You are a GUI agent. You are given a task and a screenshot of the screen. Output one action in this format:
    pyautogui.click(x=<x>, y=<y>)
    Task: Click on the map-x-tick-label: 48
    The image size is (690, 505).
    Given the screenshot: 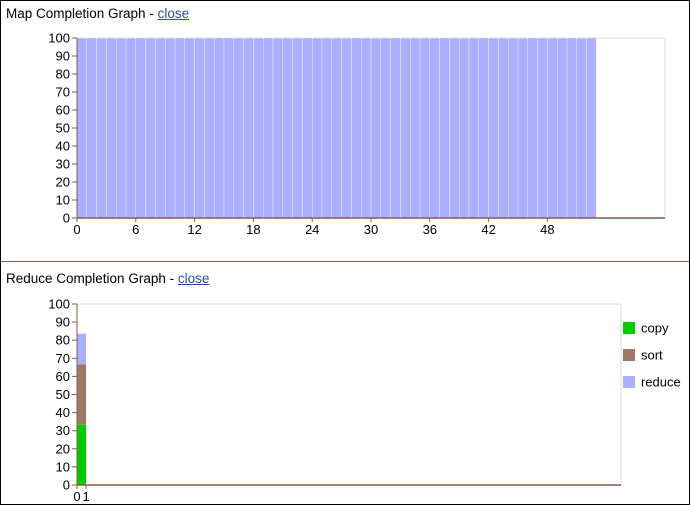 What is the action you would take?
    pyautogui.click(x=547, y=229)
    